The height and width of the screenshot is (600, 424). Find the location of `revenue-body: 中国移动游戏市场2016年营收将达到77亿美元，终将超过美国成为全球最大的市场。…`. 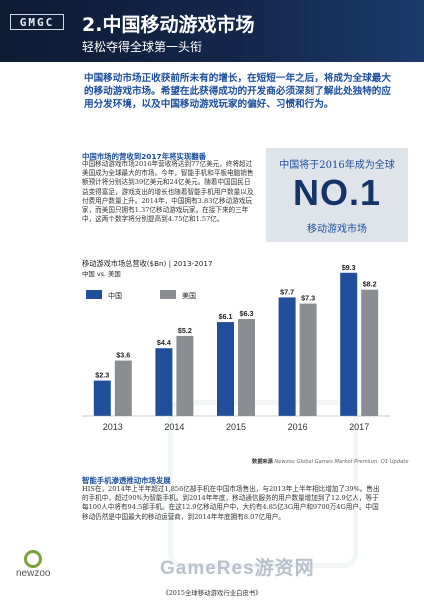

revenue-body: 中国移动游戏市场2016年营收将达到77亿美元，终将超过美国成为全球最大的市场。… is located at coordinates (168, 192).